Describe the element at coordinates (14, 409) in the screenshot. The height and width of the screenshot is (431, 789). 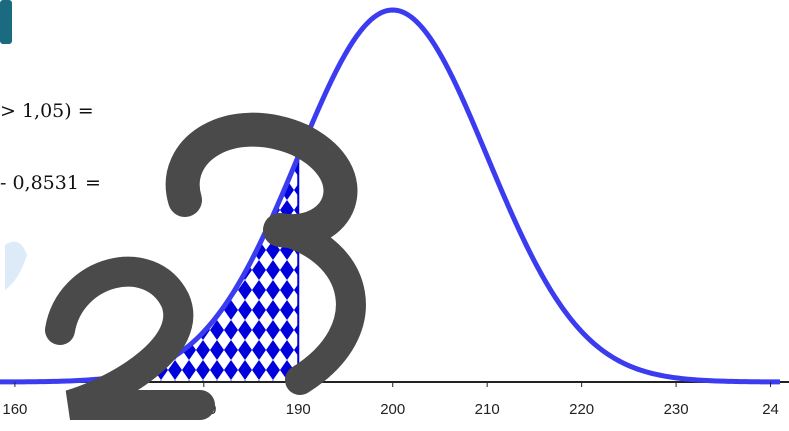
I see `x-tick-label: 160` at that location.